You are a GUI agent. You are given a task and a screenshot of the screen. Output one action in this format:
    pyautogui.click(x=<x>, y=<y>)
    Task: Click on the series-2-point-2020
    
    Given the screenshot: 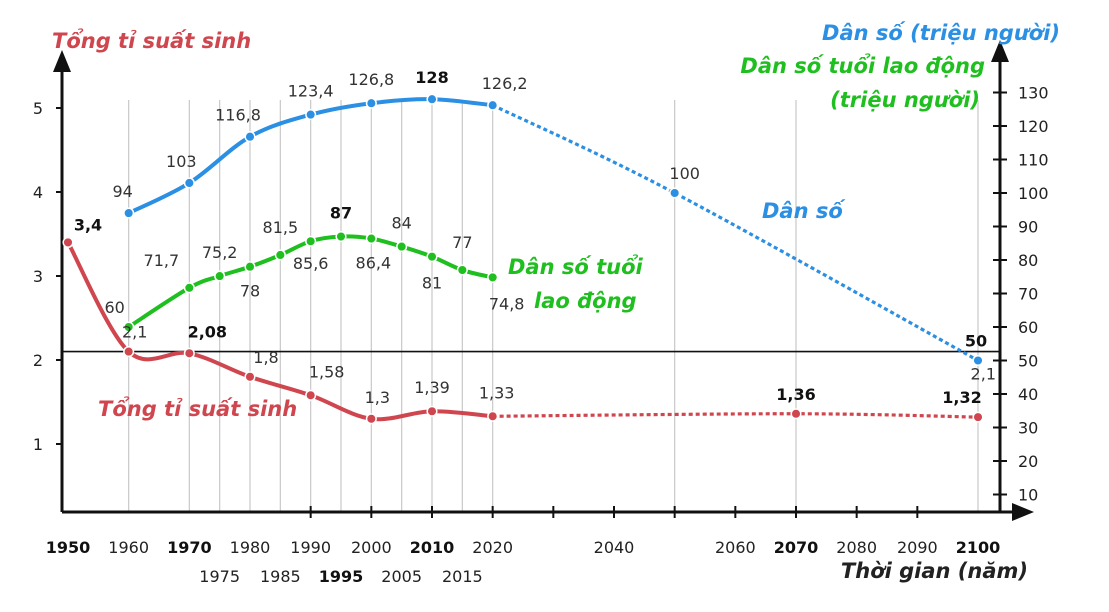 What is the action you would take?
    pyautogui.click(x=493, y=416)
    